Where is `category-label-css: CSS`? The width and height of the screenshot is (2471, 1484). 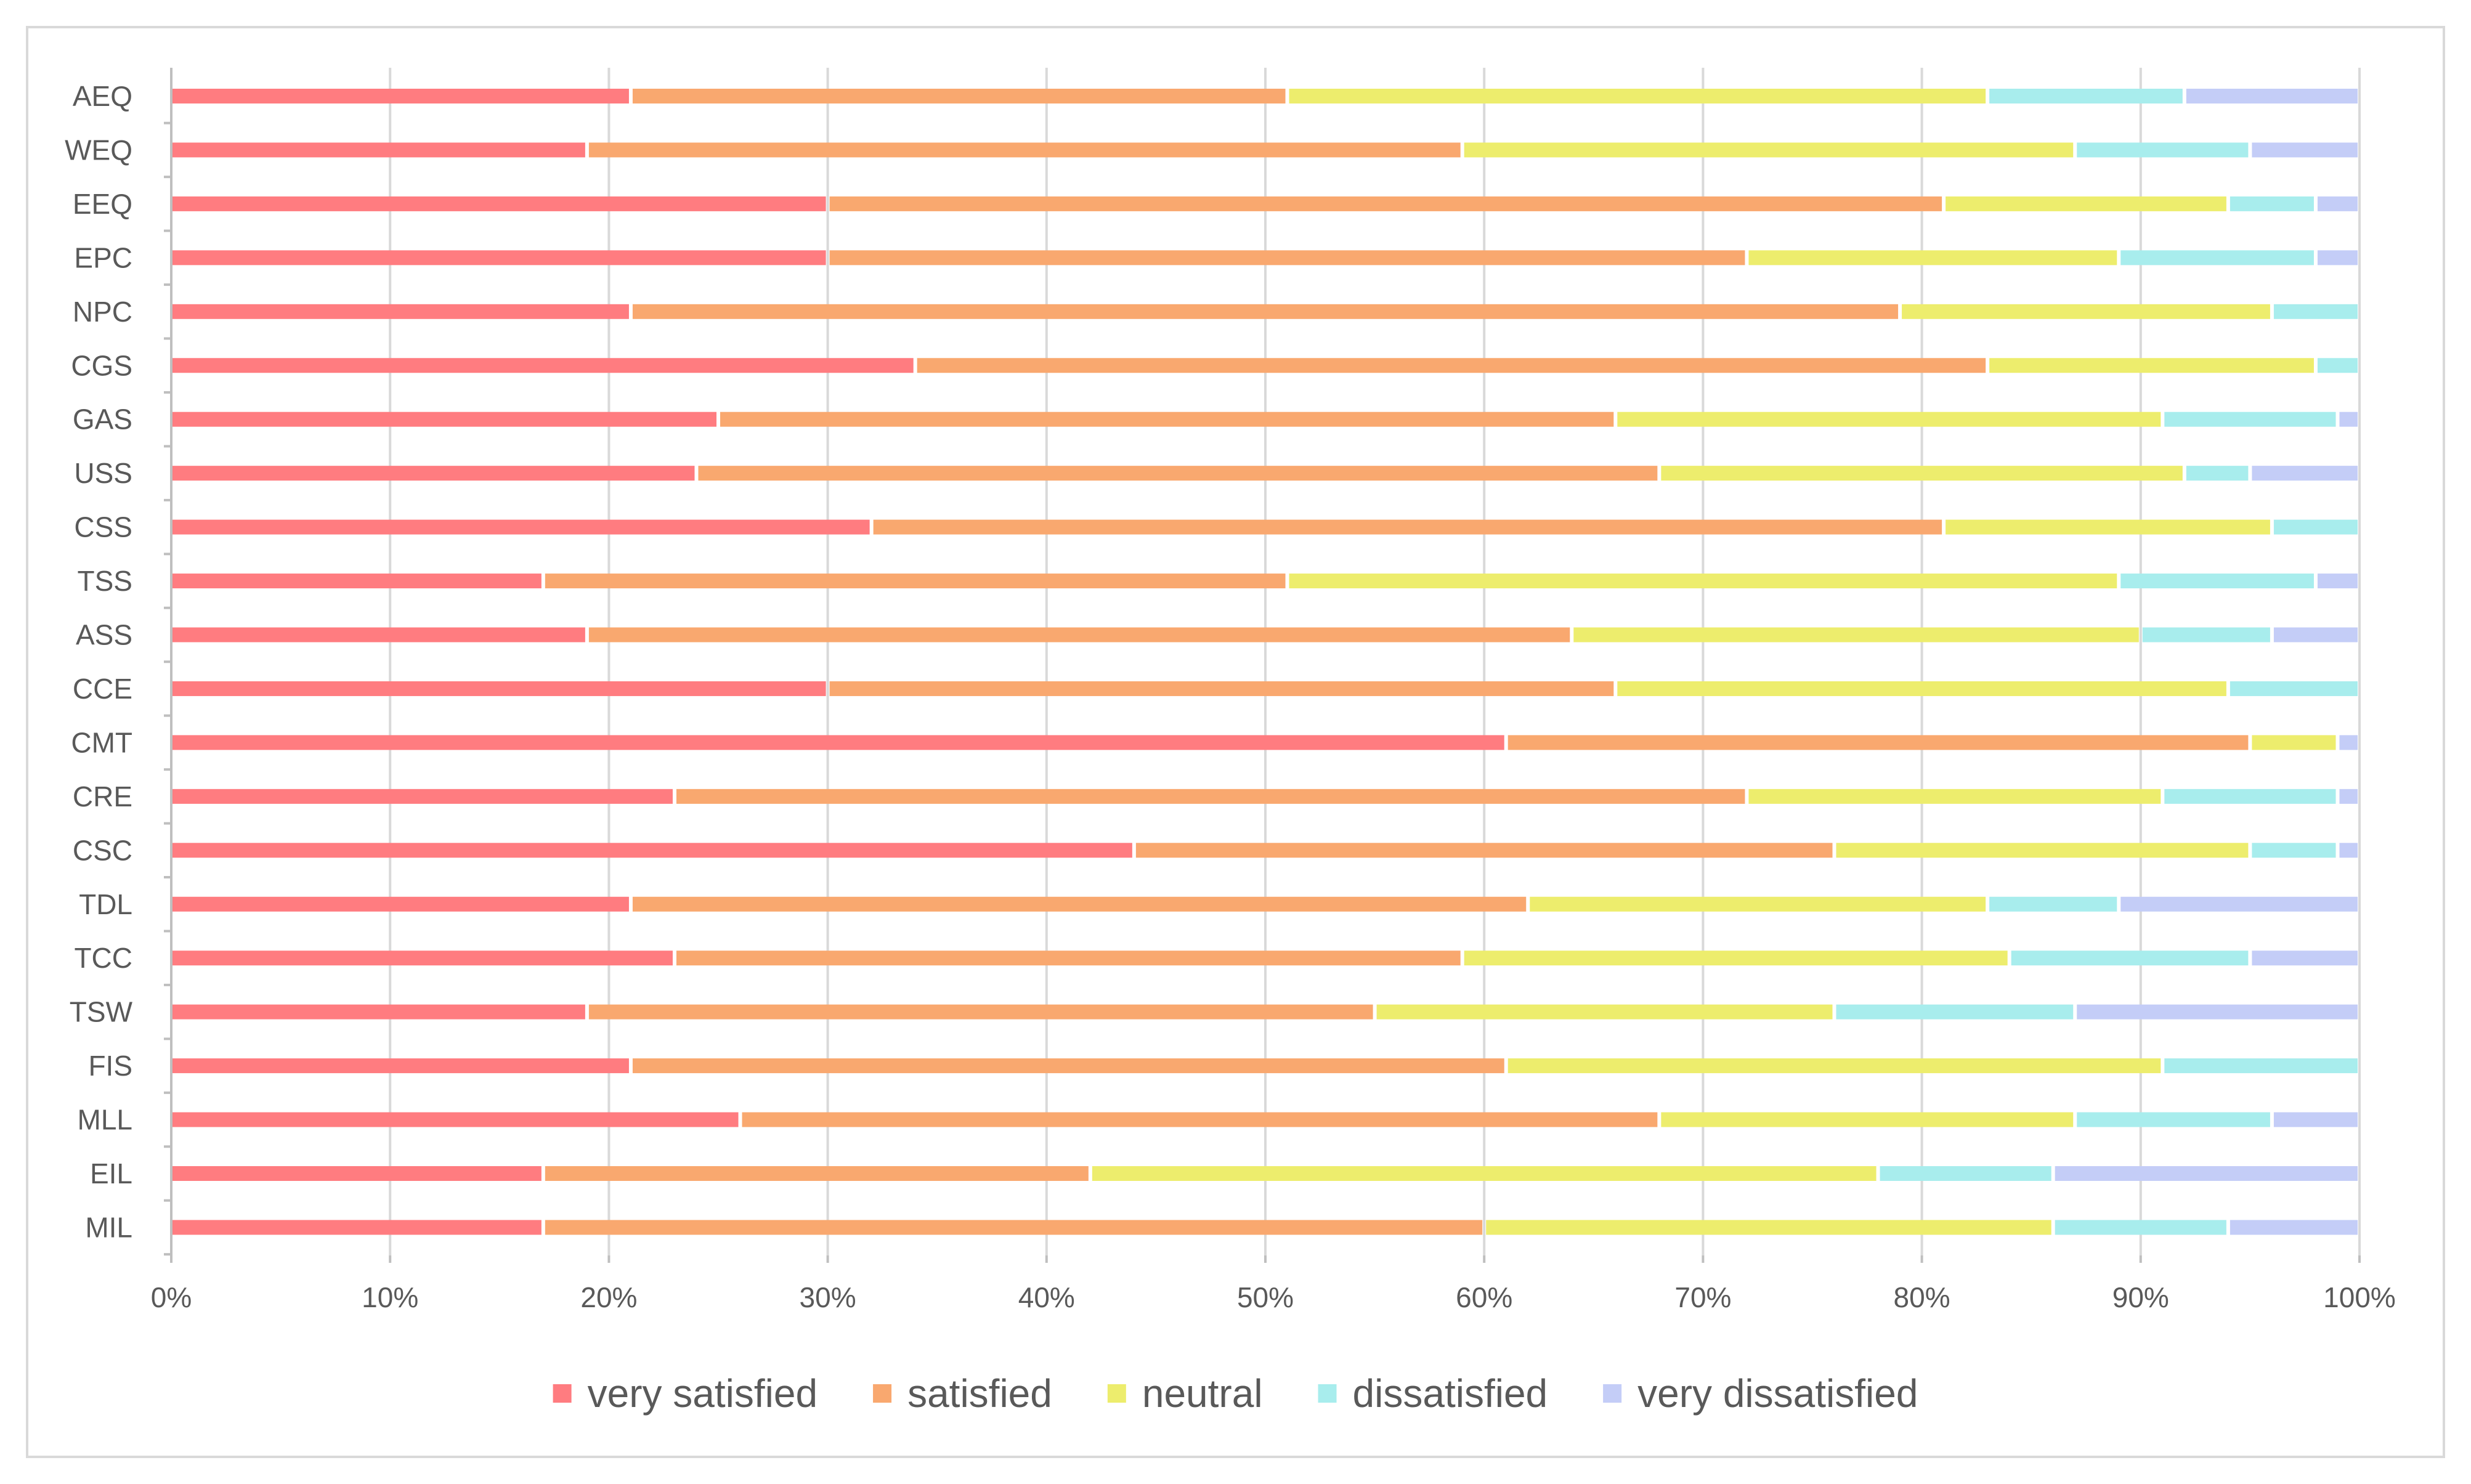 category-label-css: CSS is located at coordinates (103, 527).